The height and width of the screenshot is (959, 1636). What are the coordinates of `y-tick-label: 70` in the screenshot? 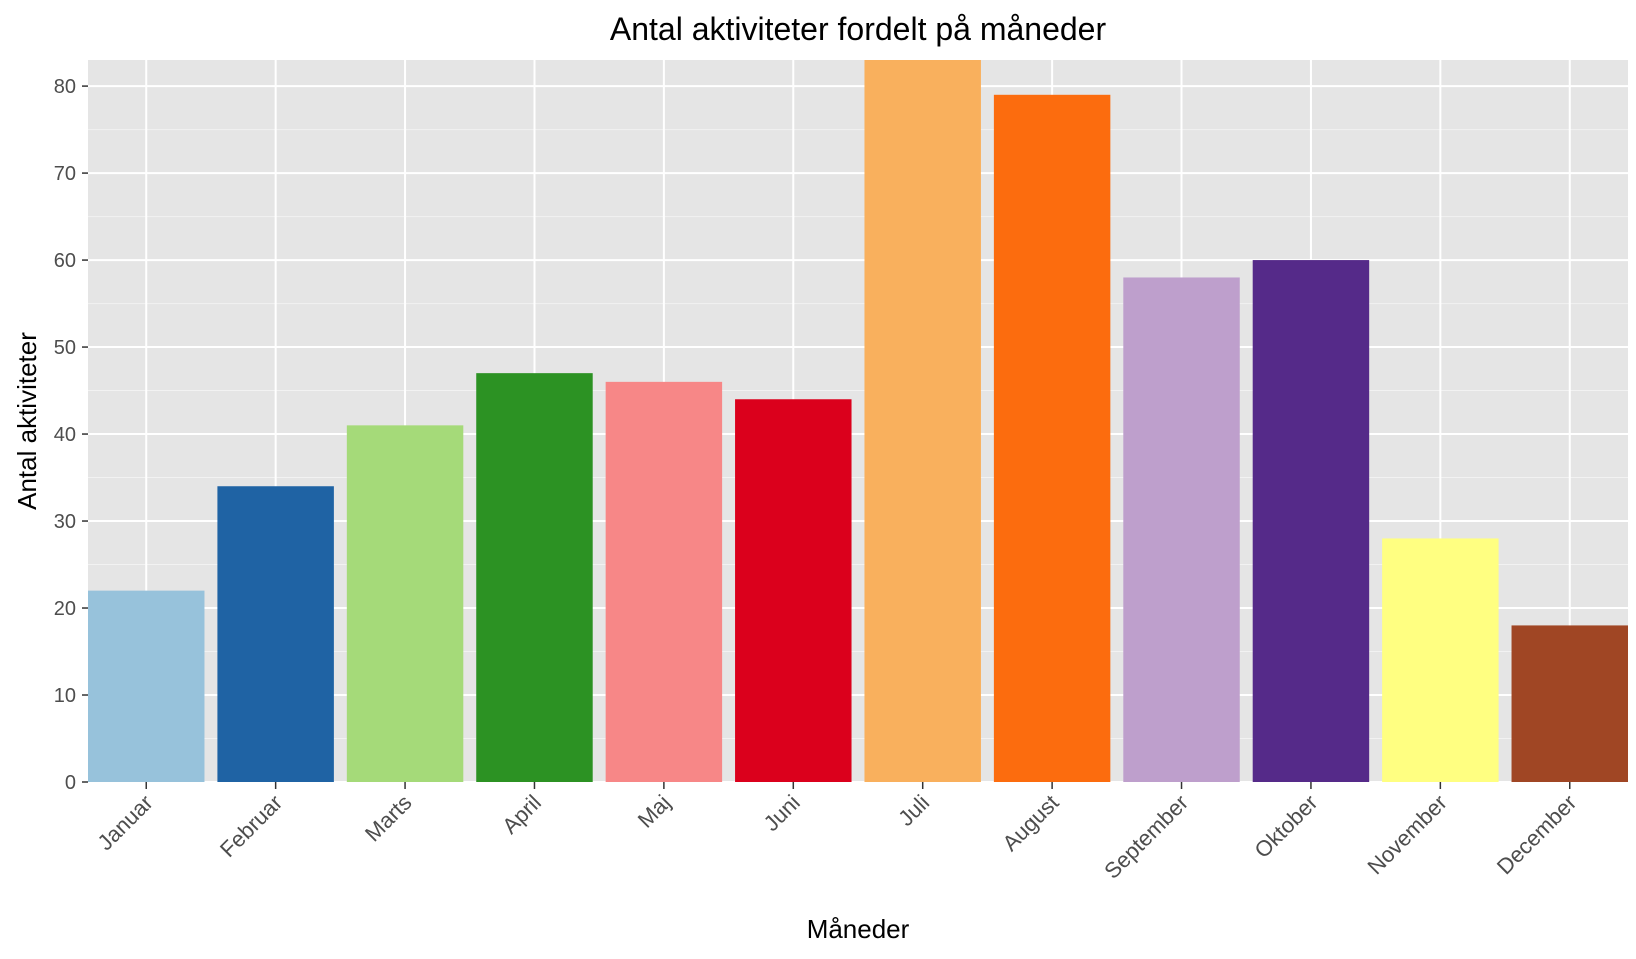 It's located at (65, 174).